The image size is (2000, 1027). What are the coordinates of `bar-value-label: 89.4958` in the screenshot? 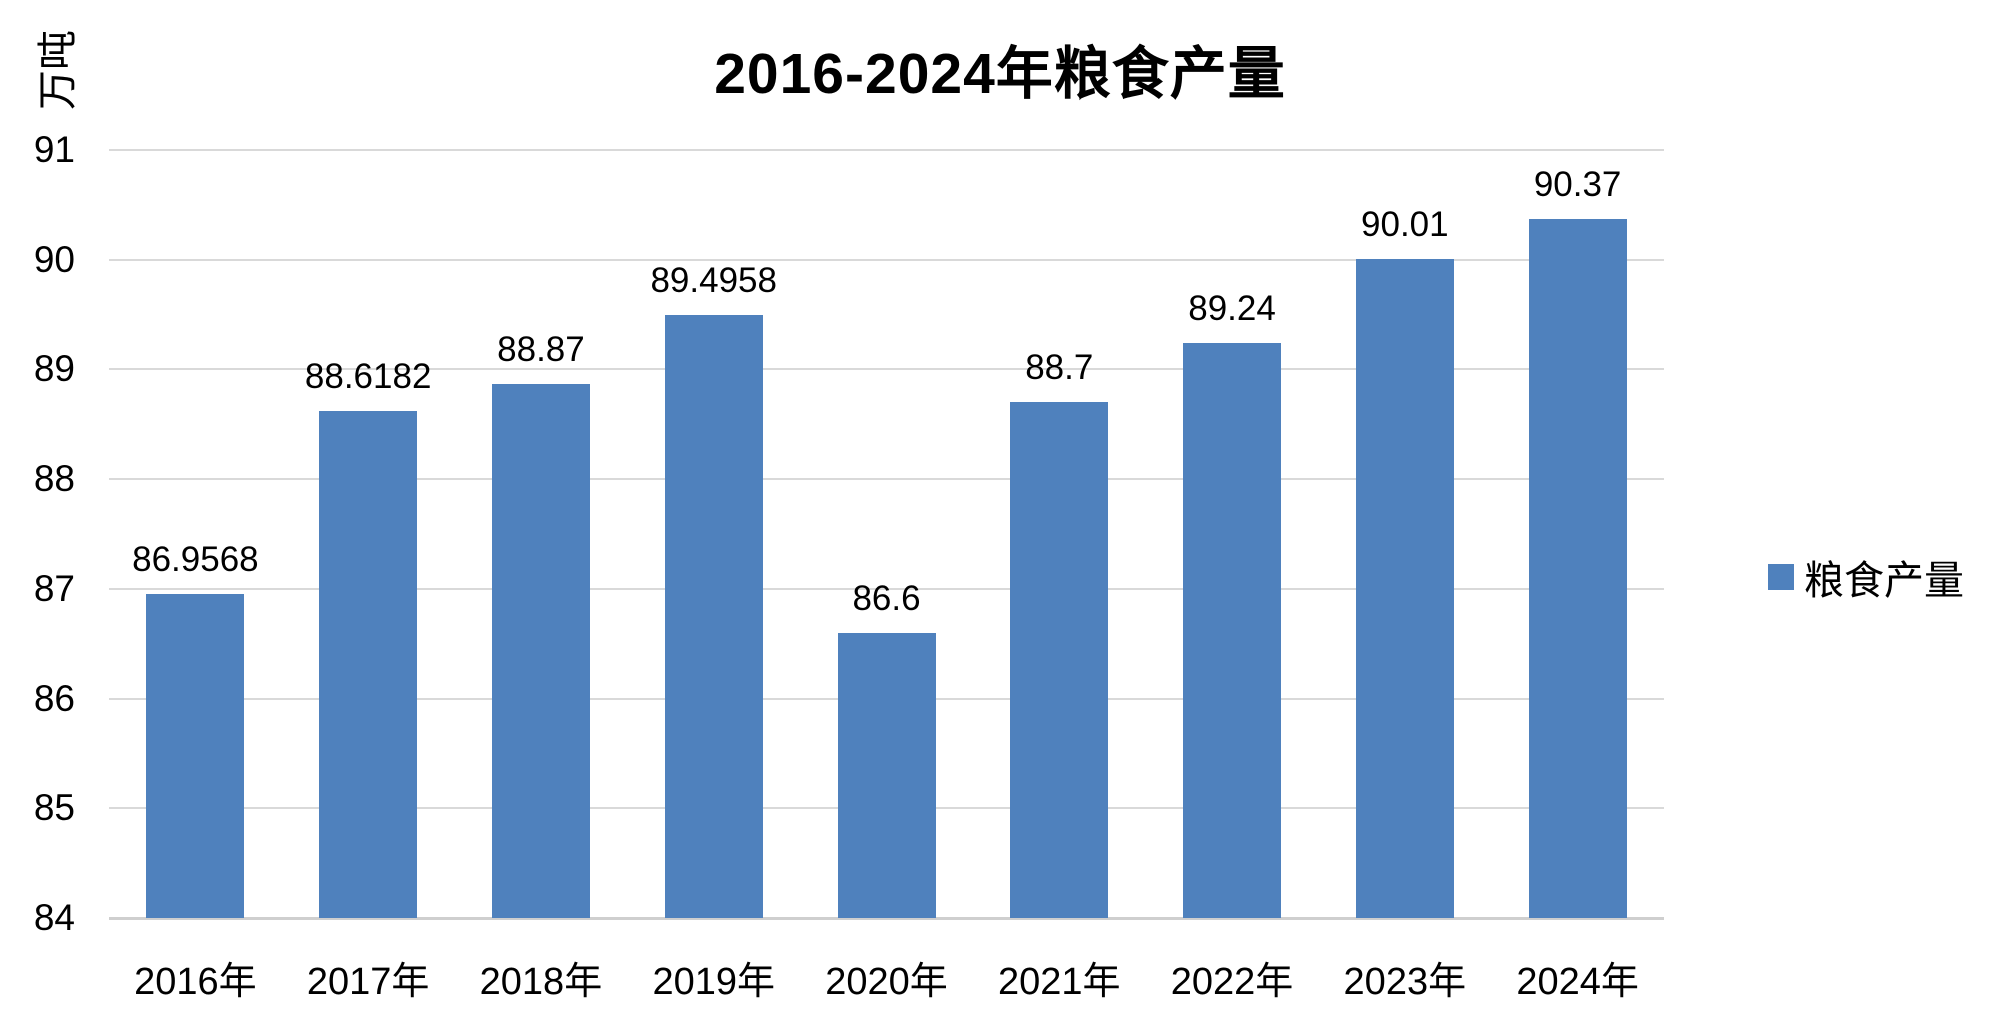 It's located at (713, 281).